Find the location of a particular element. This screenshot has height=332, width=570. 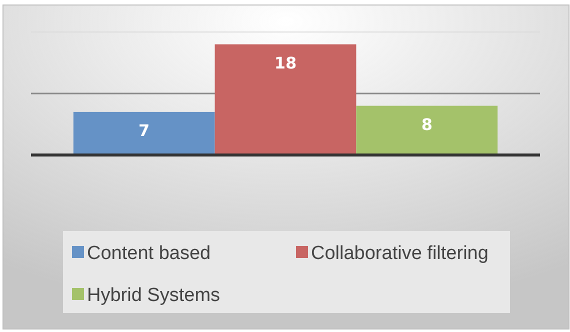

legend-label: Collaborative filtering is located at coordinates (399, 253).